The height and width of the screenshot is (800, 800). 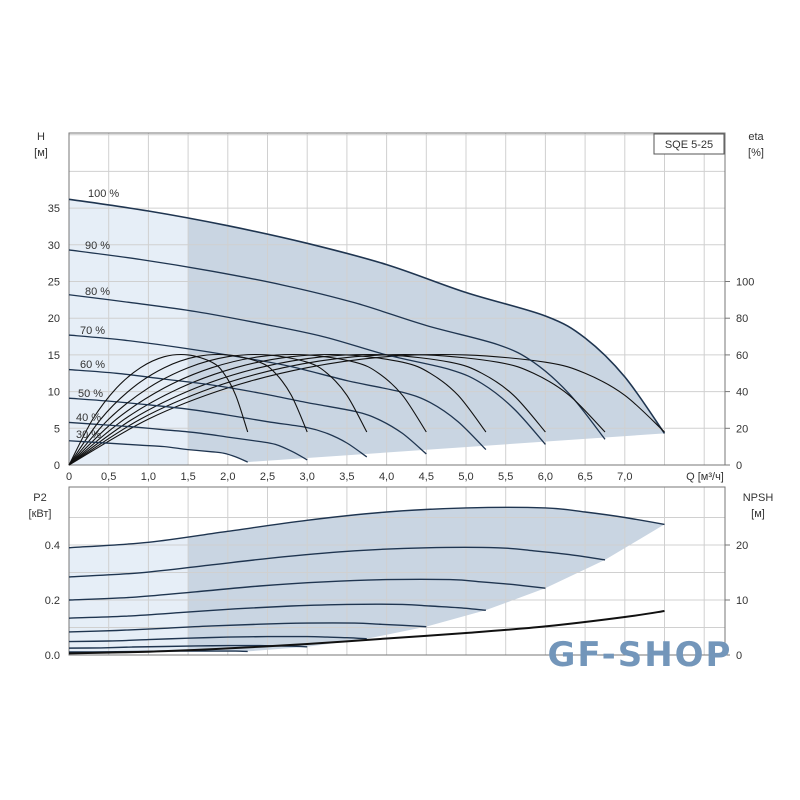 I want to click on x-tick-label: 3,0, so click(x=307, y=477).